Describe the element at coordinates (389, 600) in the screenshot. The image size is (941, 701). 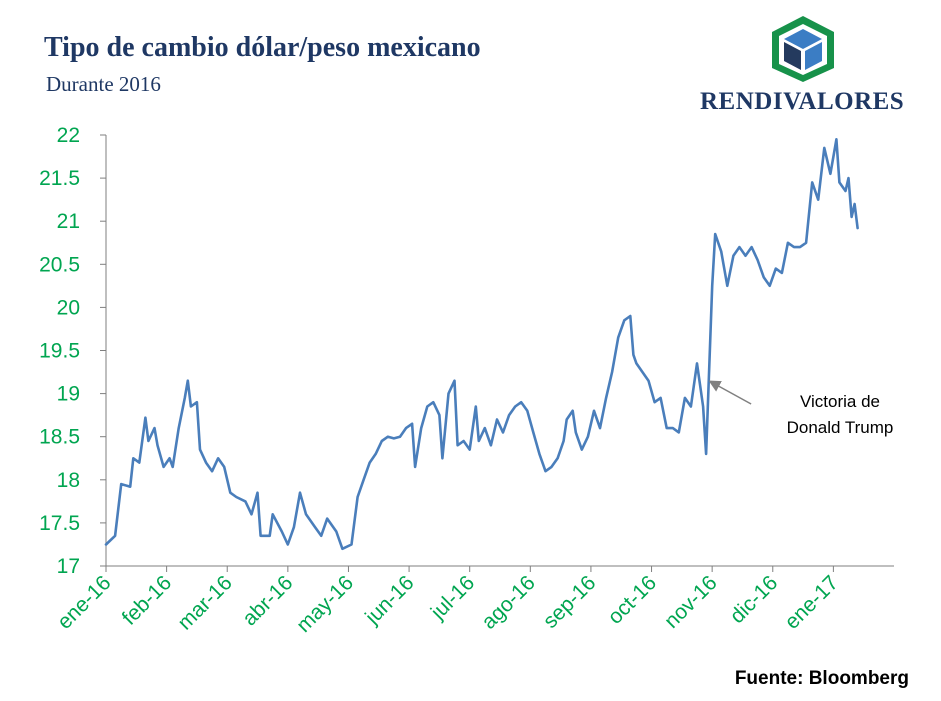
I see `x-tick-label: jun-16` at that location.